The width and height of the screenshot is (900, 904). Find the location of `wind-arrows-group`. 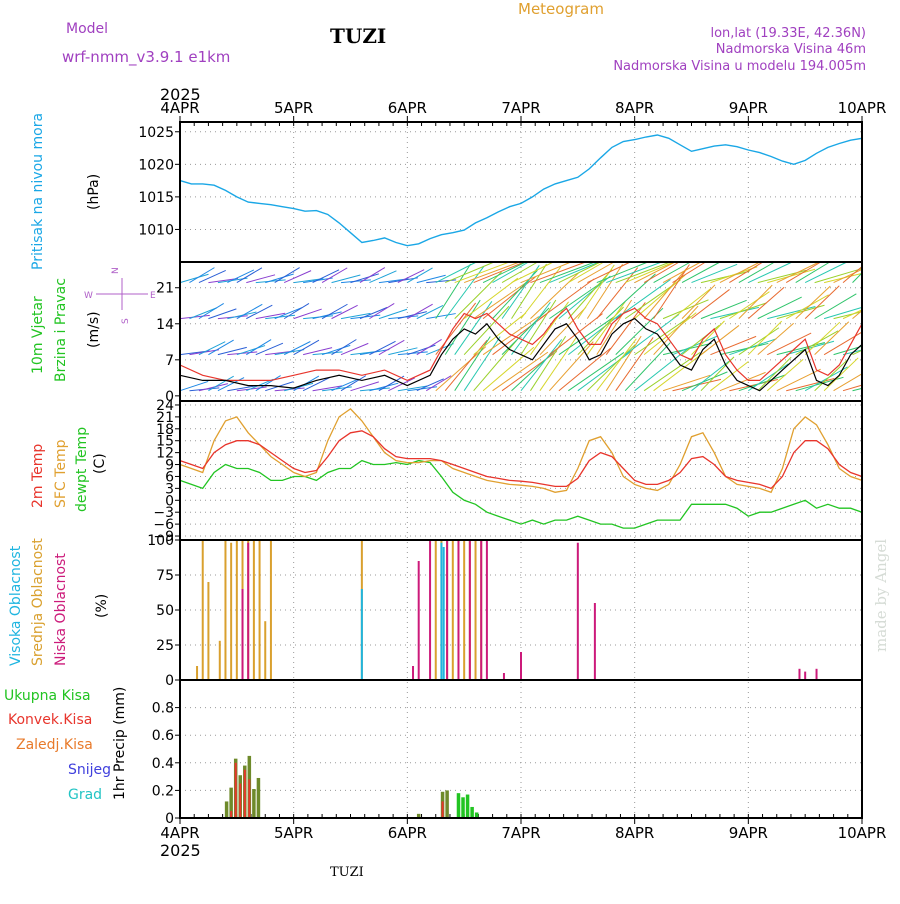

wind-arrows-group is located at coordinates (521, 326).